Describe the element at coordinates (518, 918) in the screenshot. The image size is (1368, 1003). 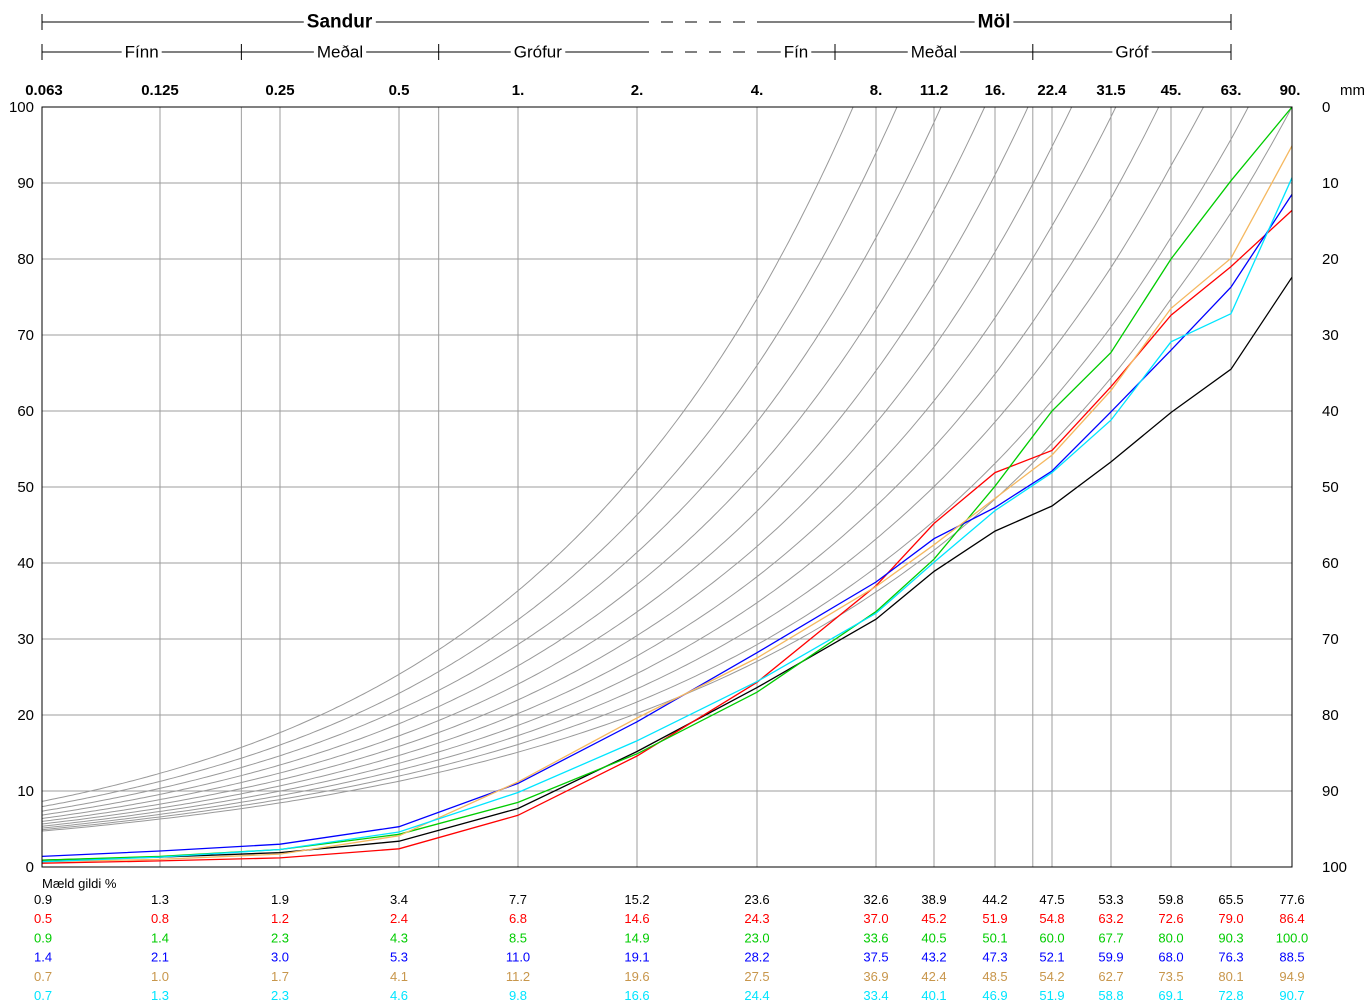
I see `data-label: 6.8` at that location.